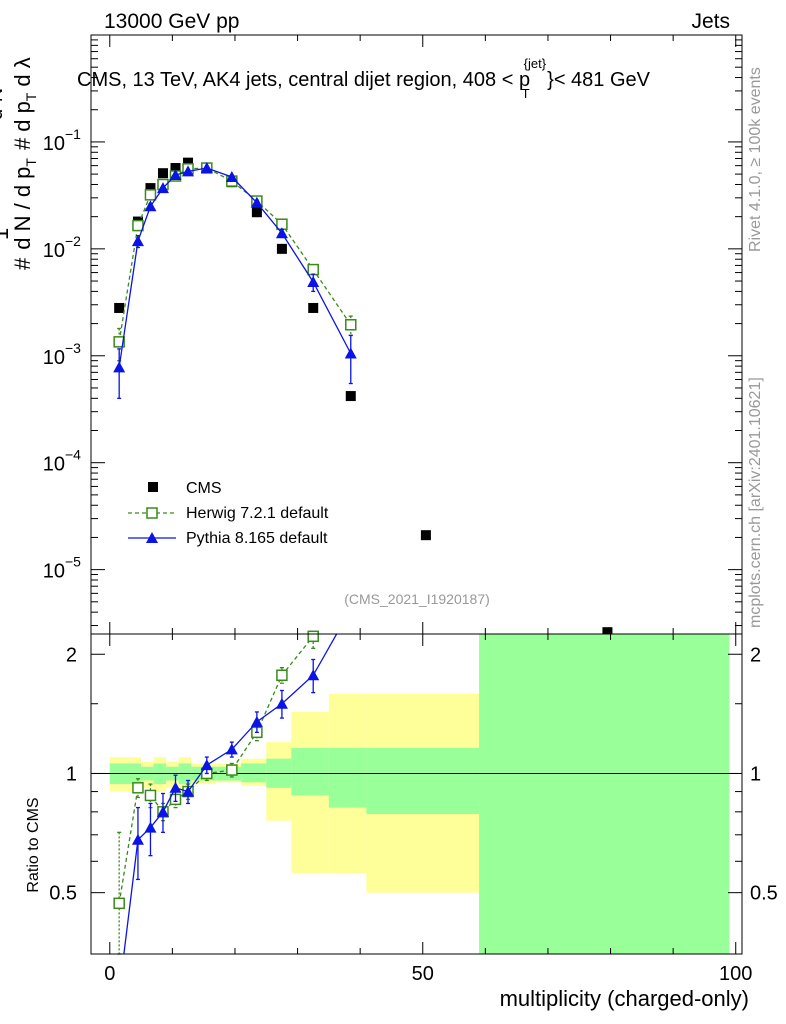  Describe the element at coordinates (423, 974) in the screenshot. I see `xtick-label: 50` at that location.